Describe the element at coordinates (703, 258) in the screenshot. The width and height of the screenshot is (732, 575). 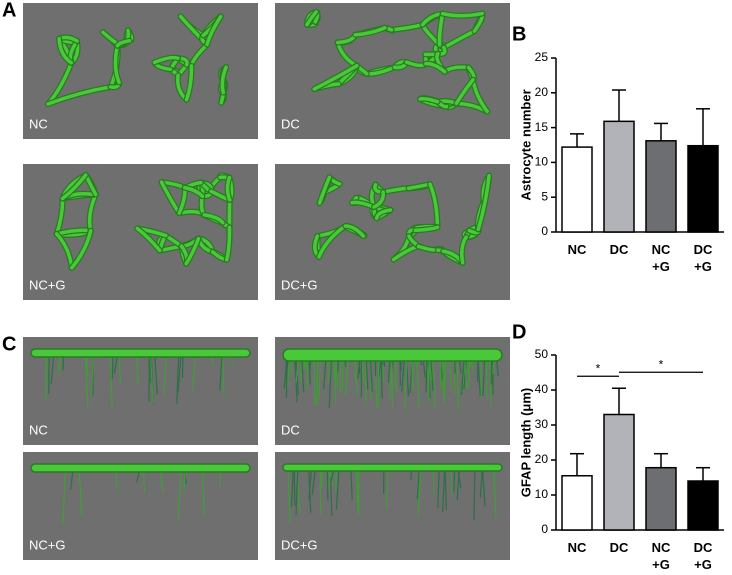
I see `x-tick-label: DC +G` at that location.